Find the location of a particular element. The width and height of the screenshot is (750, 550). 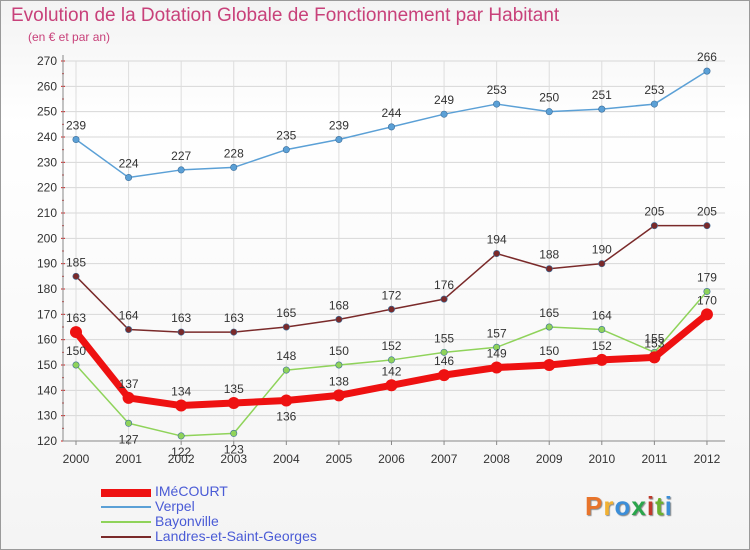

data-point-im-court-2009 is located at coordinates (549, 365).